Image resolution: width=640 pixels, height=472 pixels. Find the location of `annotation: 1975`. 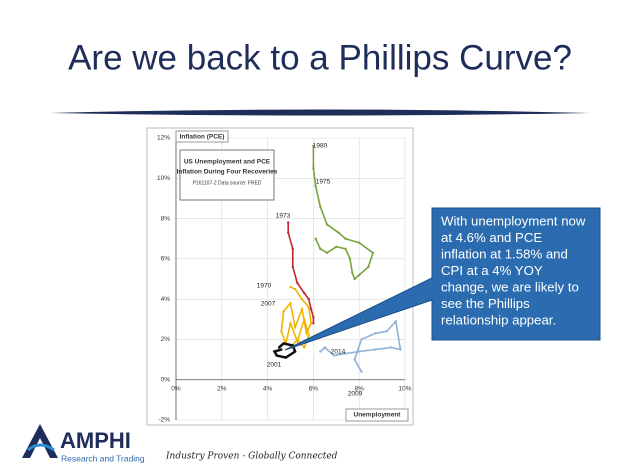

annotation: 1975 is located at coordinates (323, 182).